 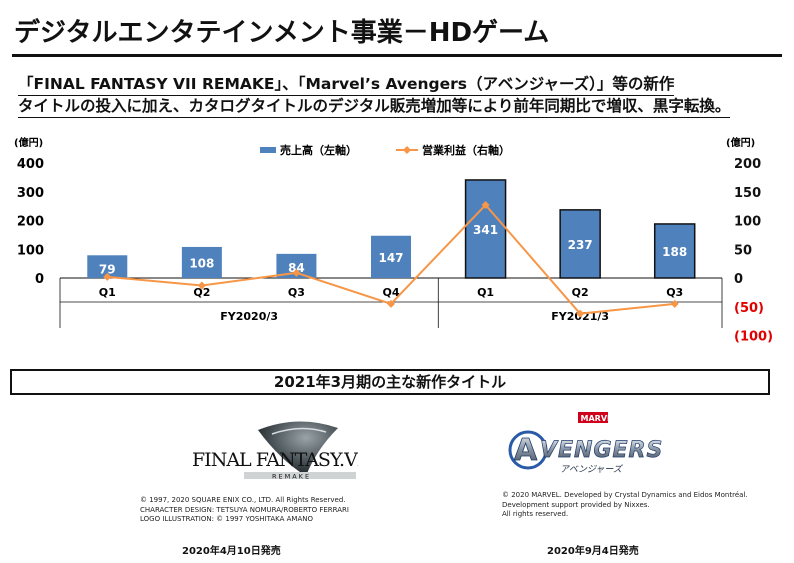 I want to click on svg-text: VENGERS, so click(x=601, y=450).